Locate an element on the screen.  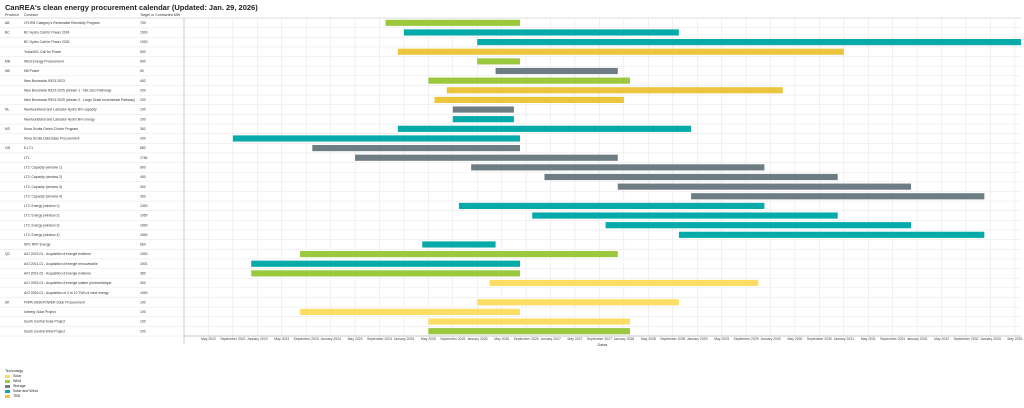
contract-label: LT2: Energy (window 4) is located at coordinates (42, 235).